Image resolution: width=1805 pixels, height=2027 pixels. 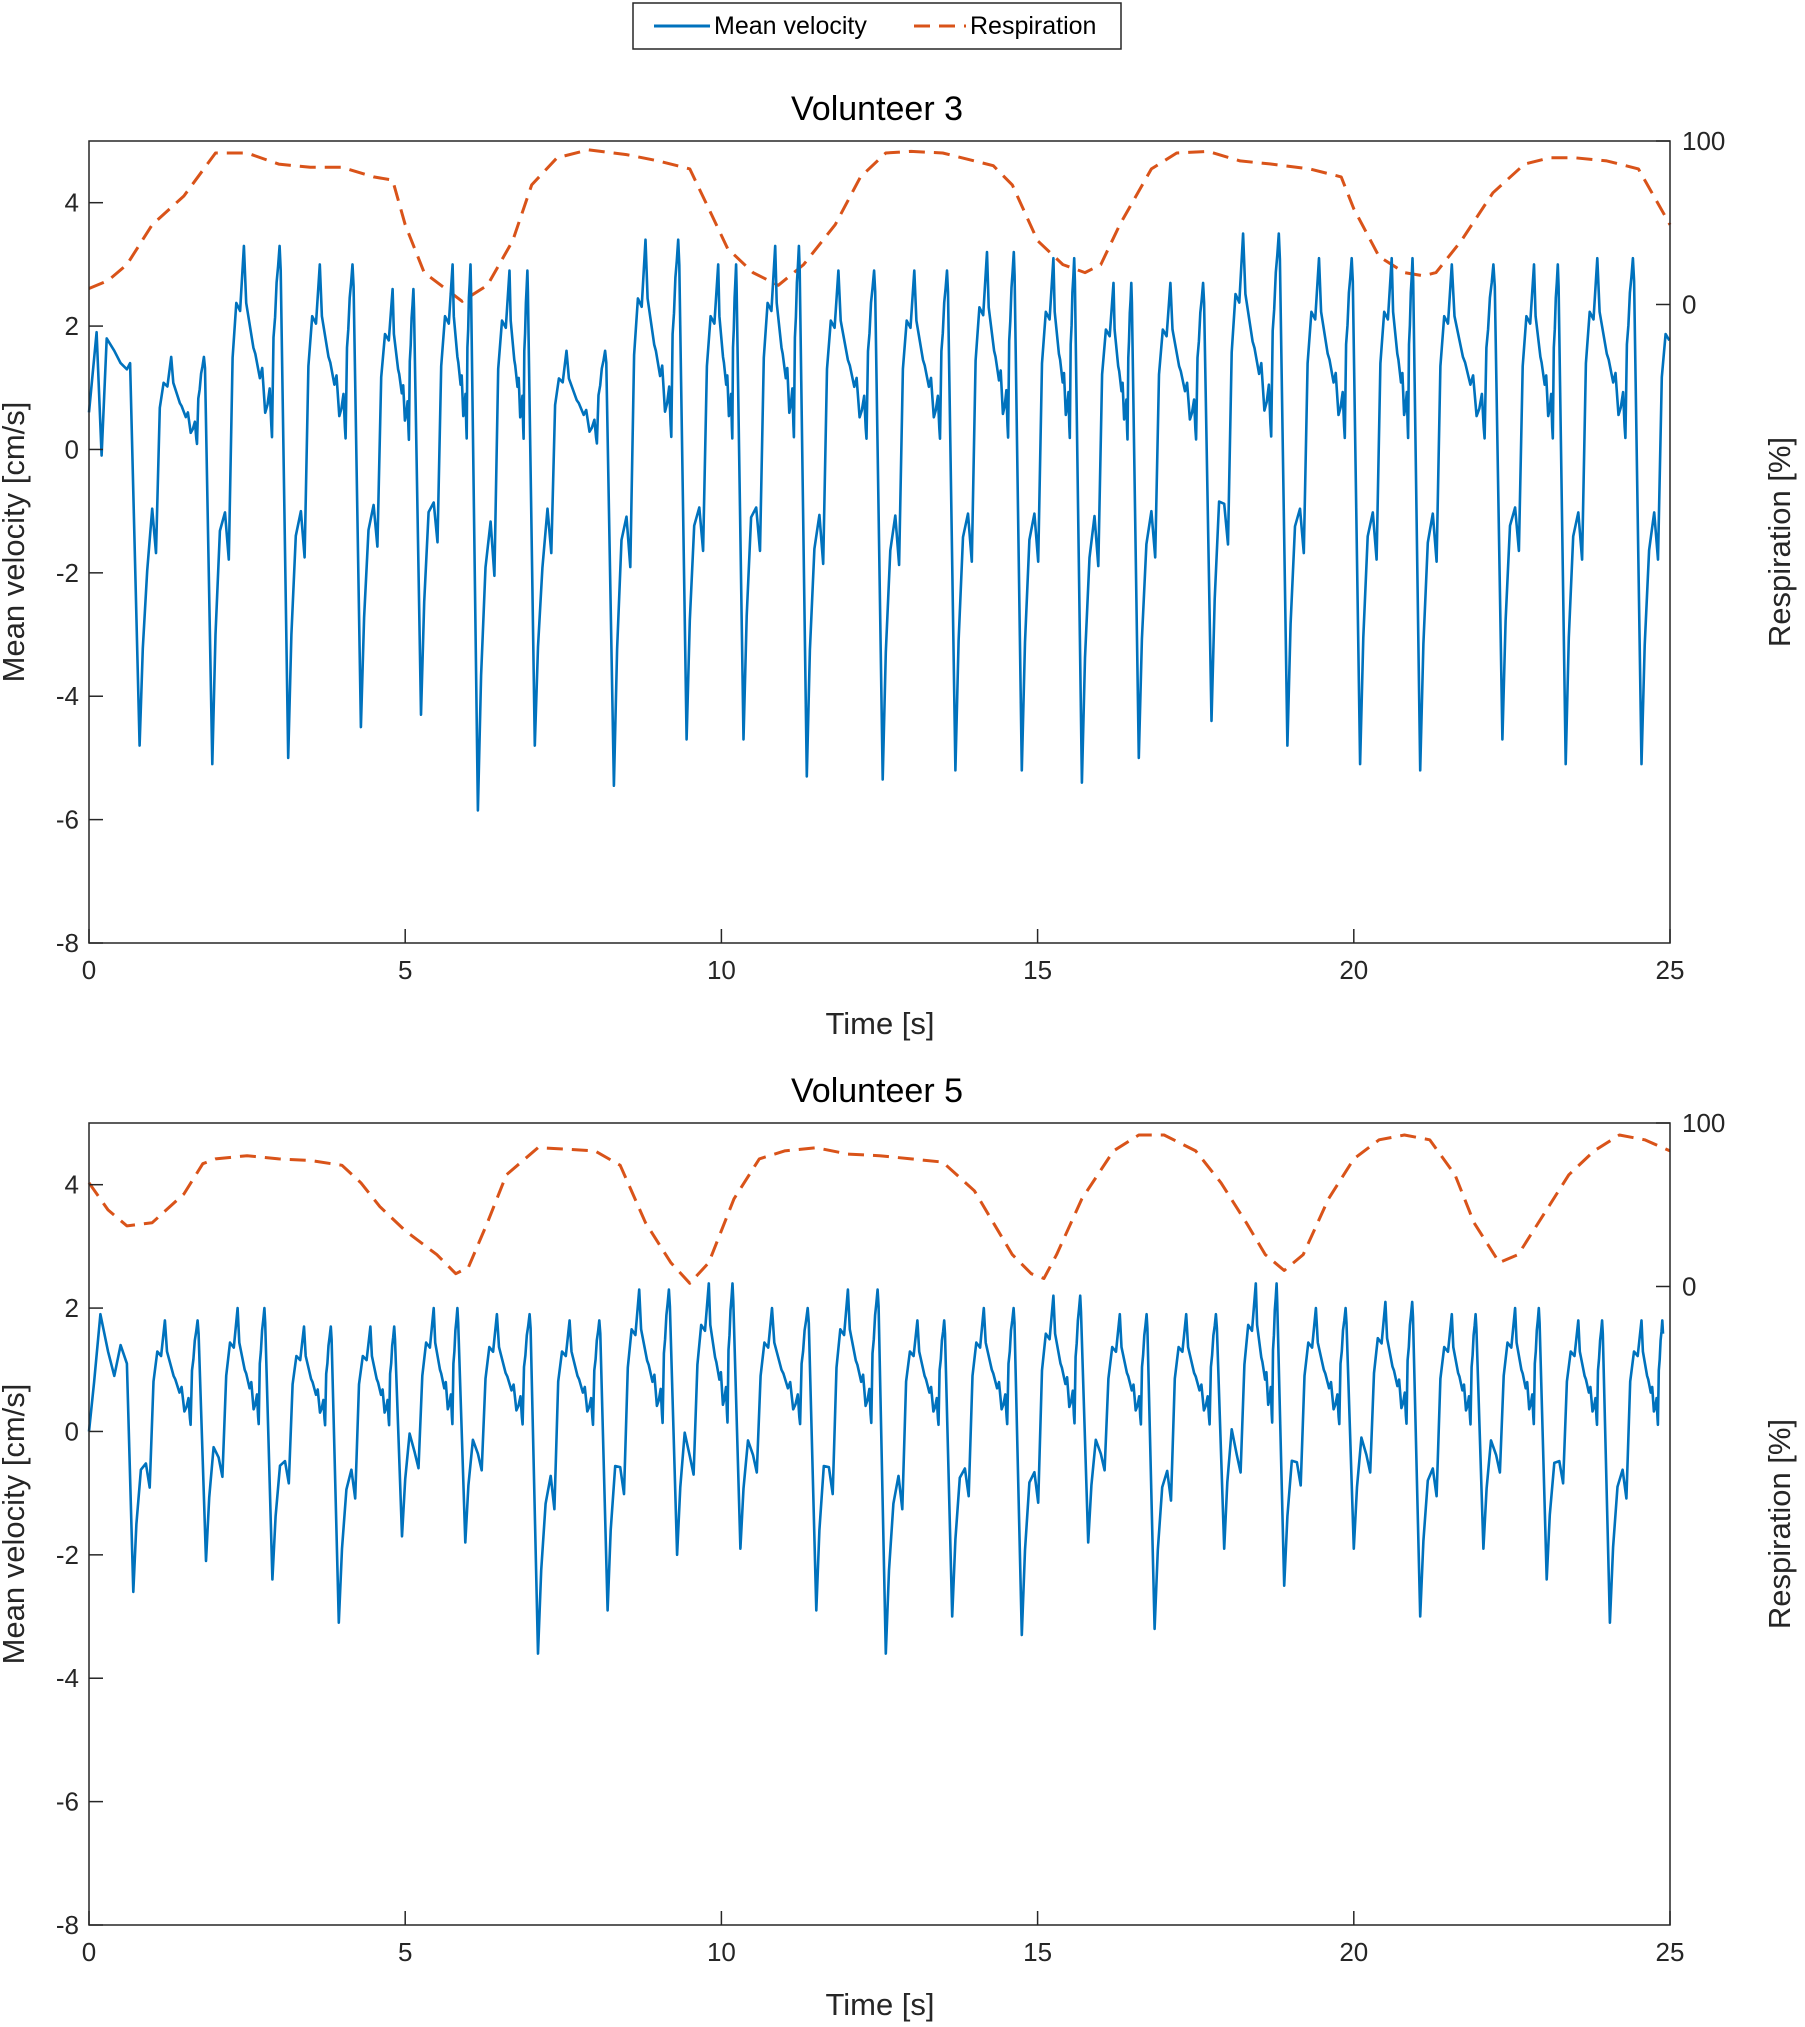 I want to click on chart-title: Volunteer 3, so click(x=877, y=109).